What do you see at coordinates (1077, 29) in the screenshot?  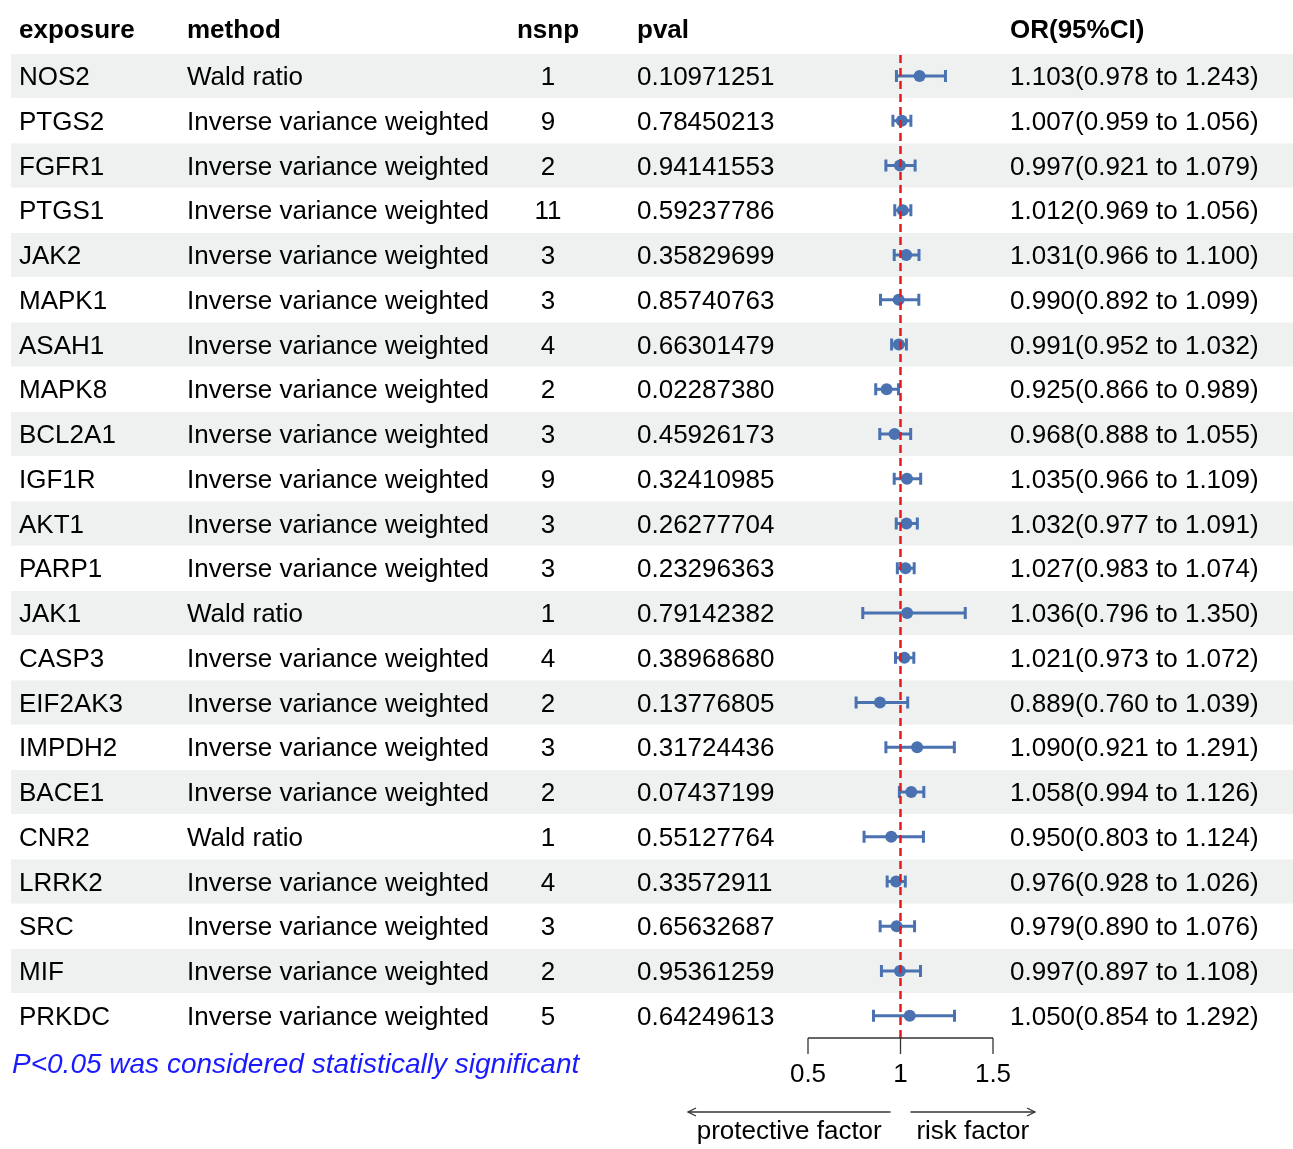 I see `text: OR(95%CI)` at bounding box center [1077, 29].